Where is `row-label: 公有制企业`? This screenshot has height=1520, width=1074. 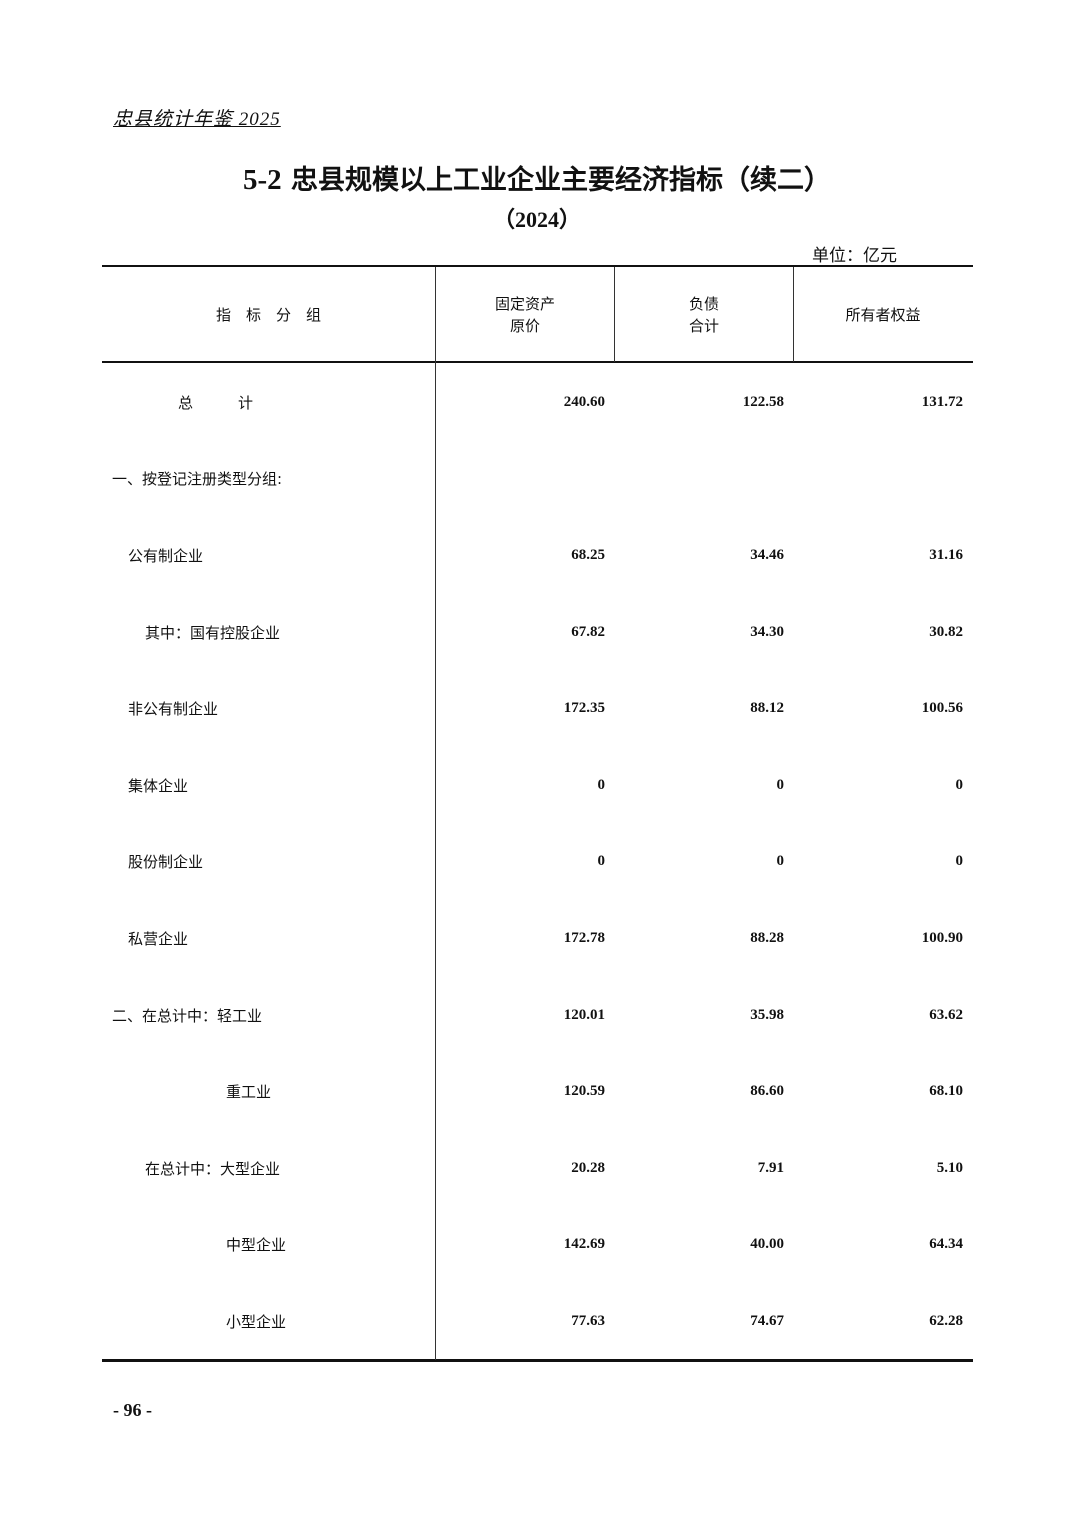
row-label: 公有制企业 is located at coordinates (166, 555).